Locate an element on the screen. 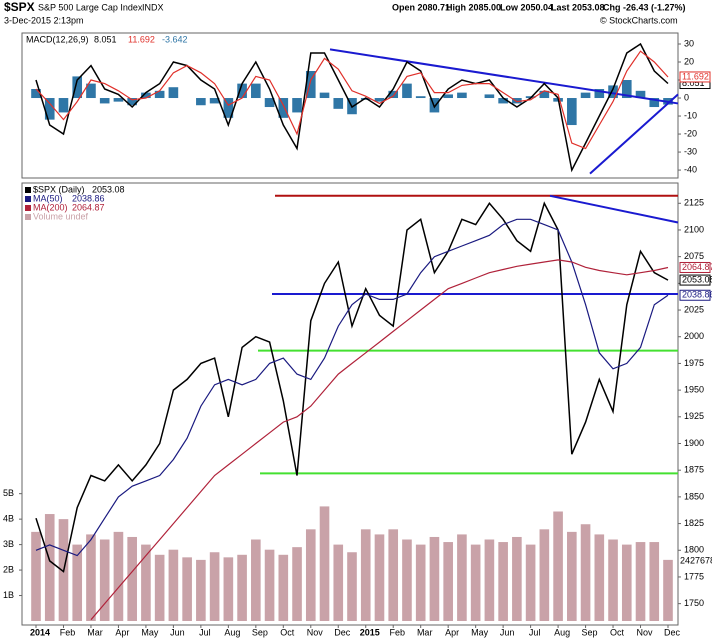 The height and width of the screenshot is (641, 712). y2-tick-label: 1B is located at coordinates (8, 595).